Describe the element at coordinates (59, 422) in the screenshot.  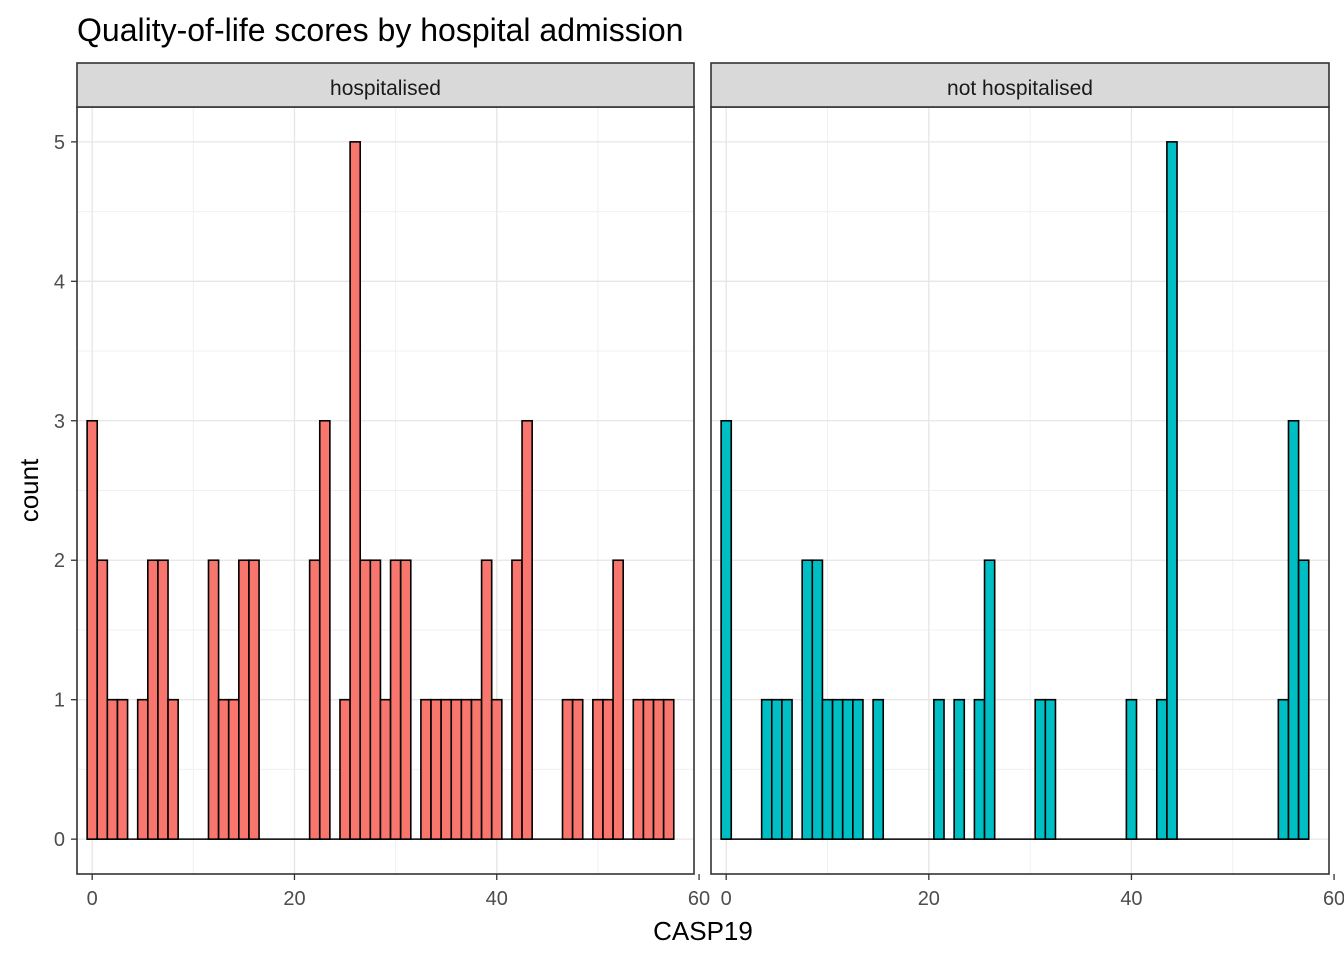
I see `y-tick-label: 3` at that location.